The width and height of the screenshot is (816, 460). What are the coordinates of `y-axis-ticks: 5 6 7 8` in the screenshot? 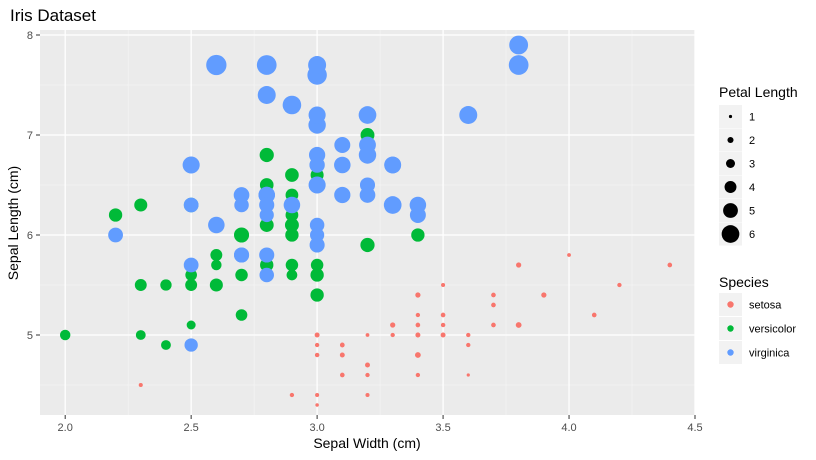 It's located at (33, 186).